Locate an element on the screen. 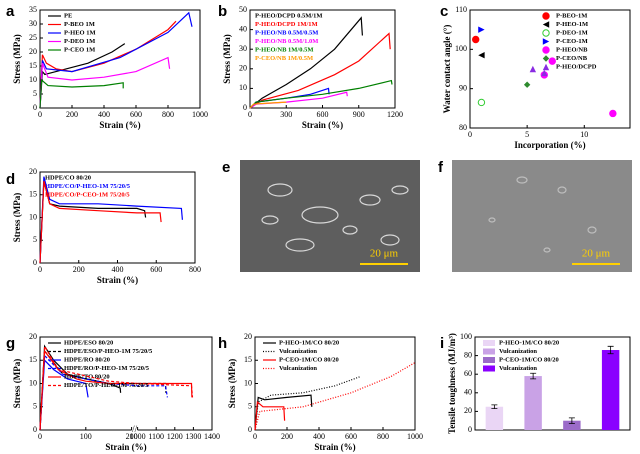  scale-bar-label: 20 μm is located at coordinates (384, 254).